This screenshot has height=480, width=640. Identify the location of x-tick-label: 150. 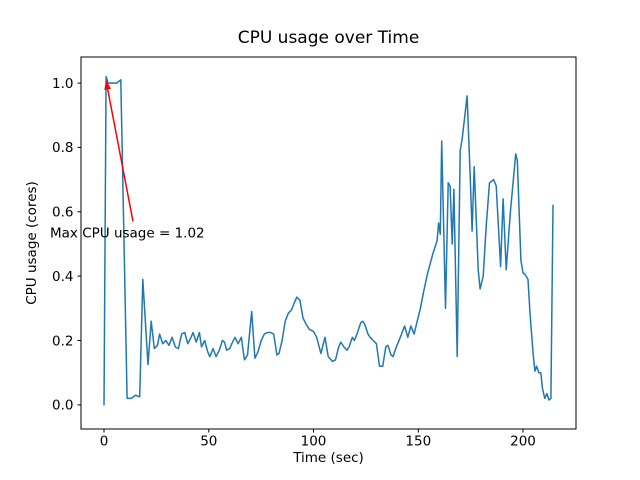
(418, 442).